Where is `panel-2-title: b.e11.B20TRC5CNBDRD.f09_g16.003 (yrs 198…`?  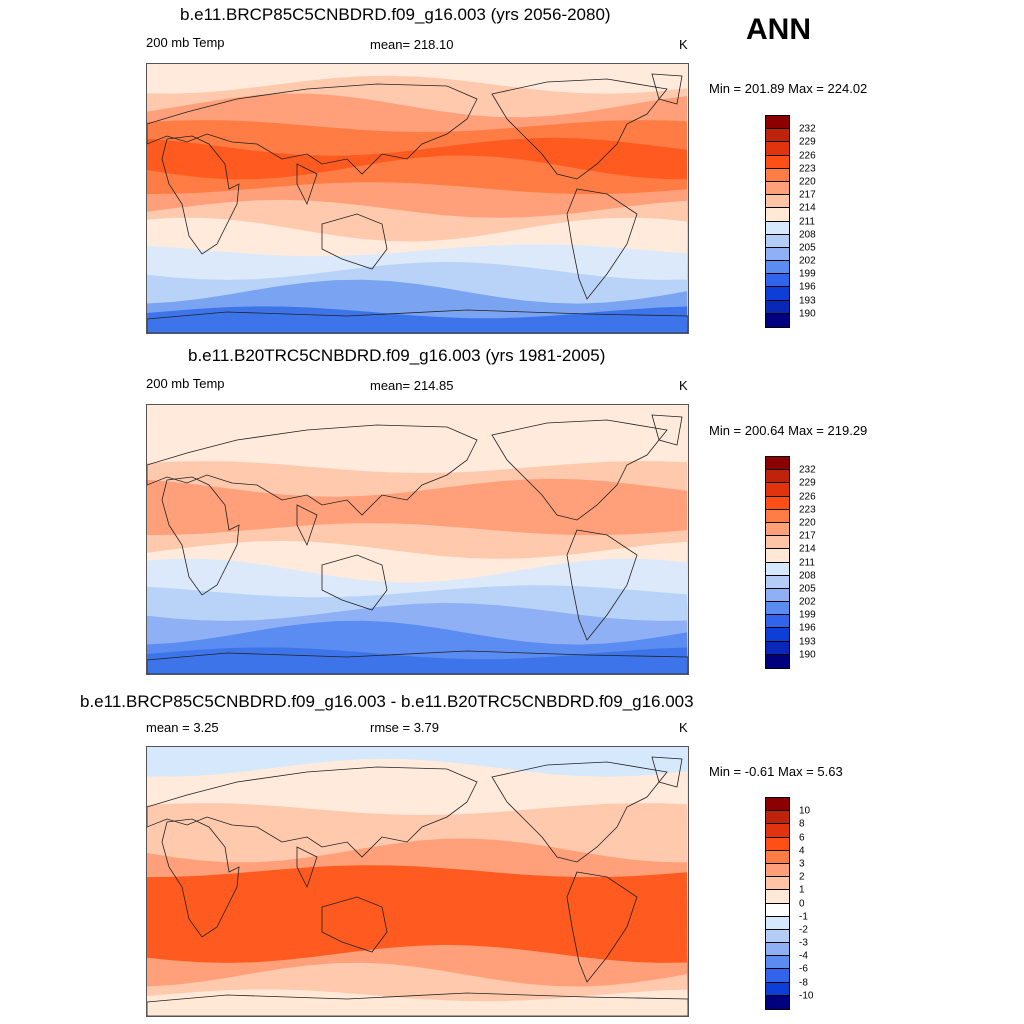 panel-2-title: b.e11.B20TRC5CNBDRD.f09_g16.003 (yrs 198… is located at coordinates (397, 355).